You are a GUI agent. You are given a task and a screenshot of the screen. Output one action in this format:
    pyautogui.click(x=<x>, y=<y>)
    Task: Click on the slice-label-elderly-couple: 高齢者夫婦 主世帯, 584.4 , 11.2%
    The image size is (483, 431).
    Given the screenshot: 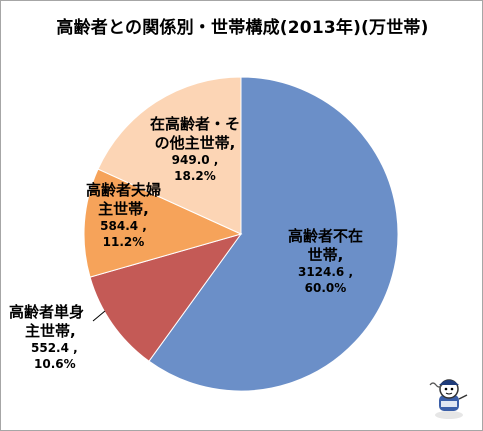 What is the action you would take?
    pyautogui.click(x=123, y=215)
    